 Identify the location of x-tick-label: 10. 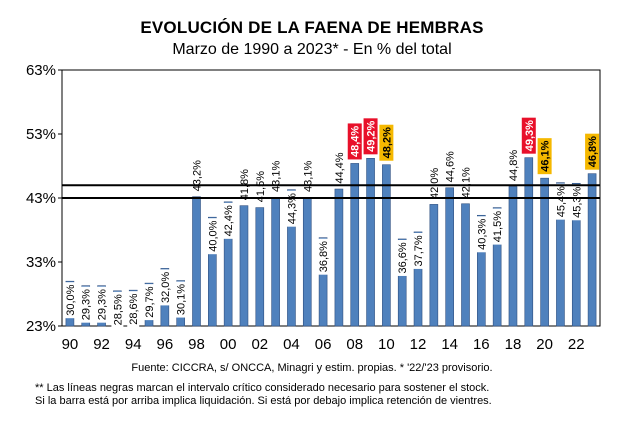
(386, 344).